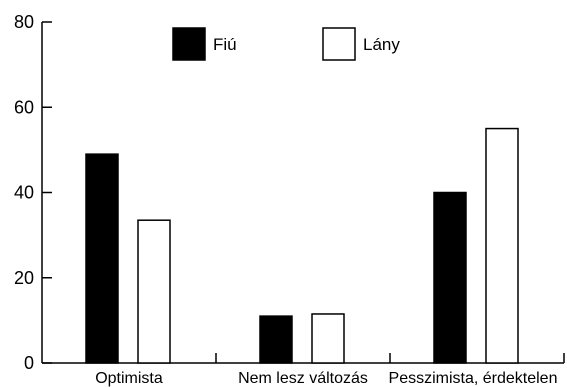 This screenshot has width=567, height=387. Describe the element at coordinates (129, 378) in the screenshot. I see `category-label: Optimista` at that location.